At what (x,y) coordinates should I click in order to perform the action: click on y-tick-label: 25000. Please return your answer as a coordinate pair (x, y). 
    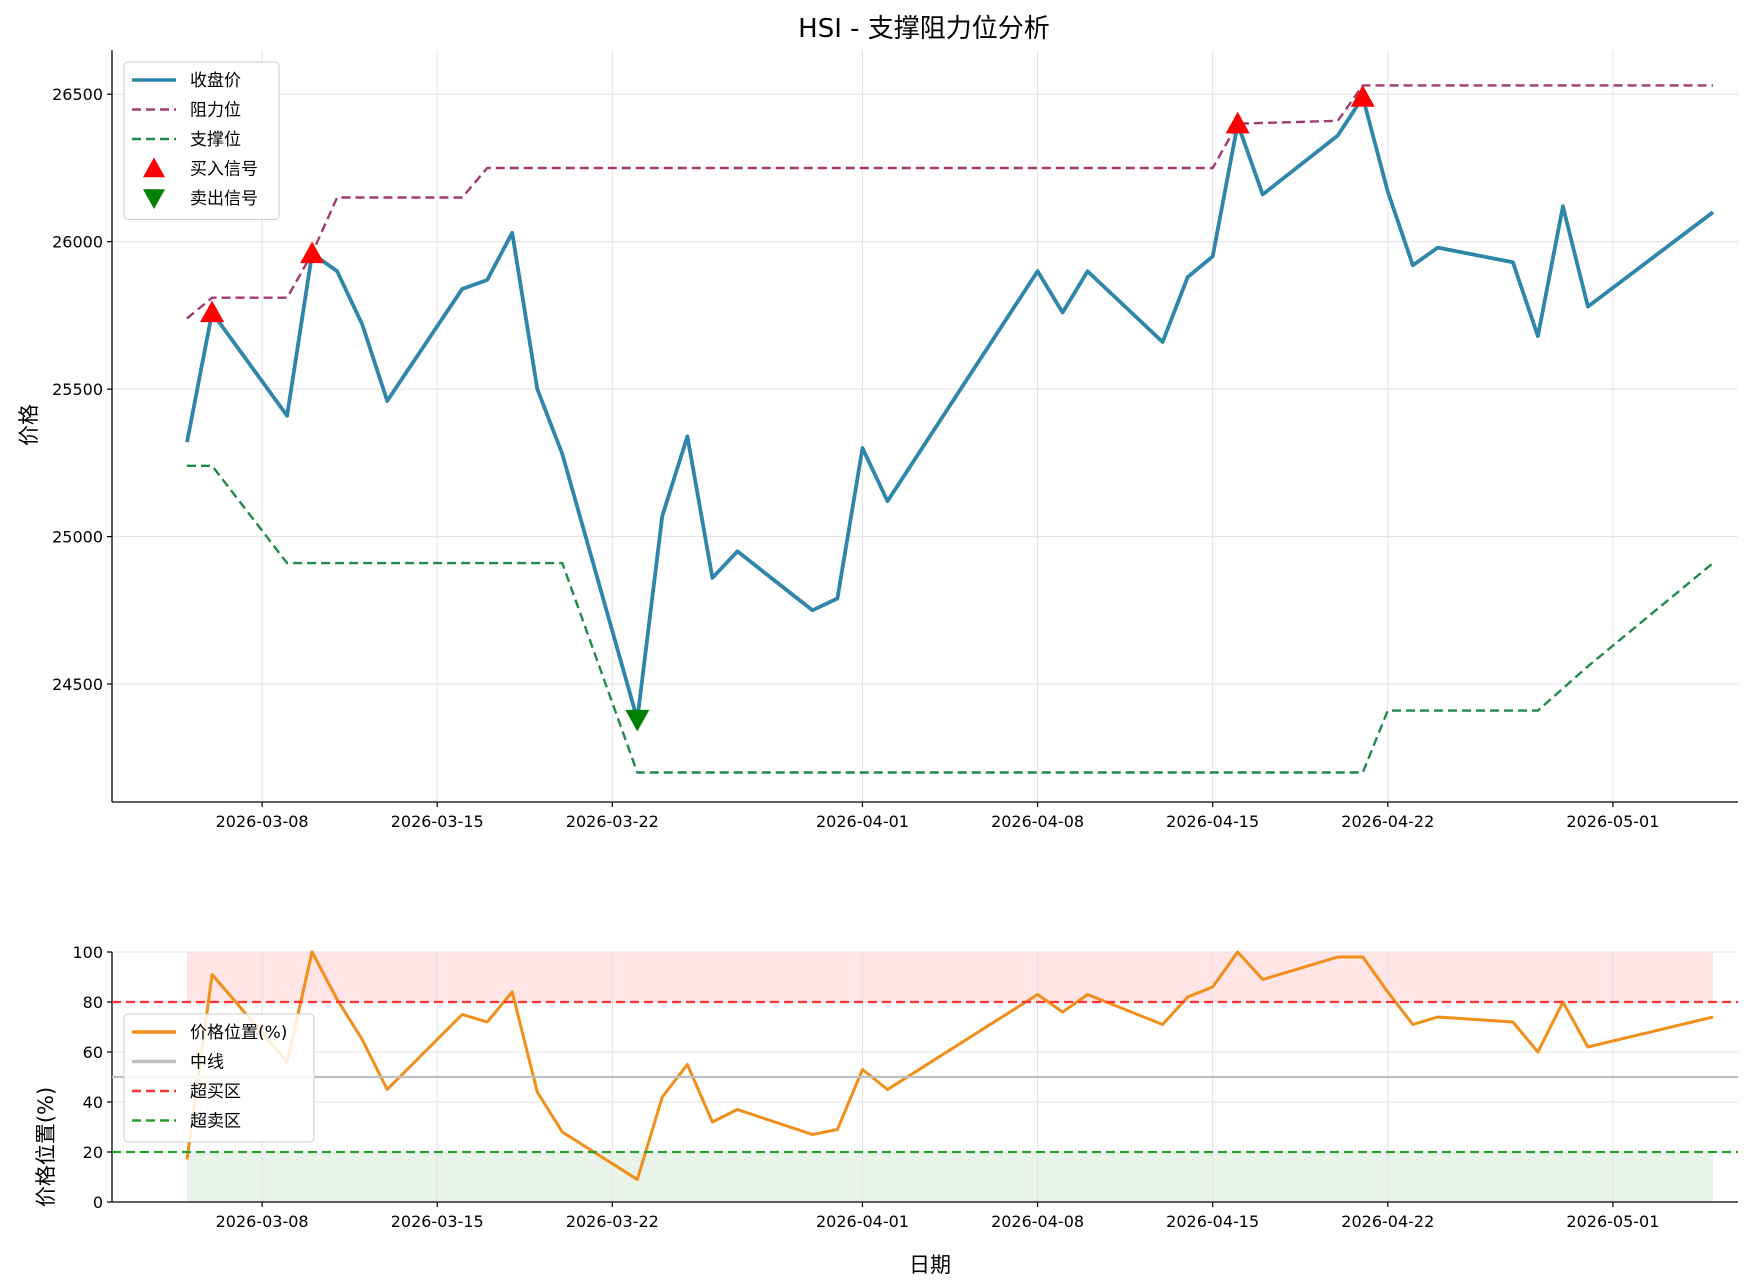
    Looking at the image, I should click on (77, 537).